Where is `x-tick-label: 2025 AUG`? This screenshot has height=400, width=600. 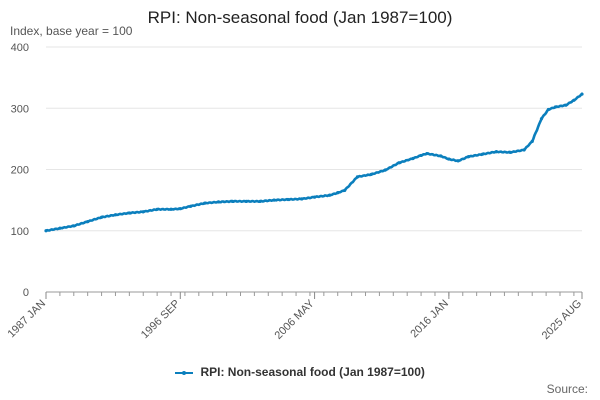 x-tick-label: 2025 AUG is located at coordinates (562, 320).